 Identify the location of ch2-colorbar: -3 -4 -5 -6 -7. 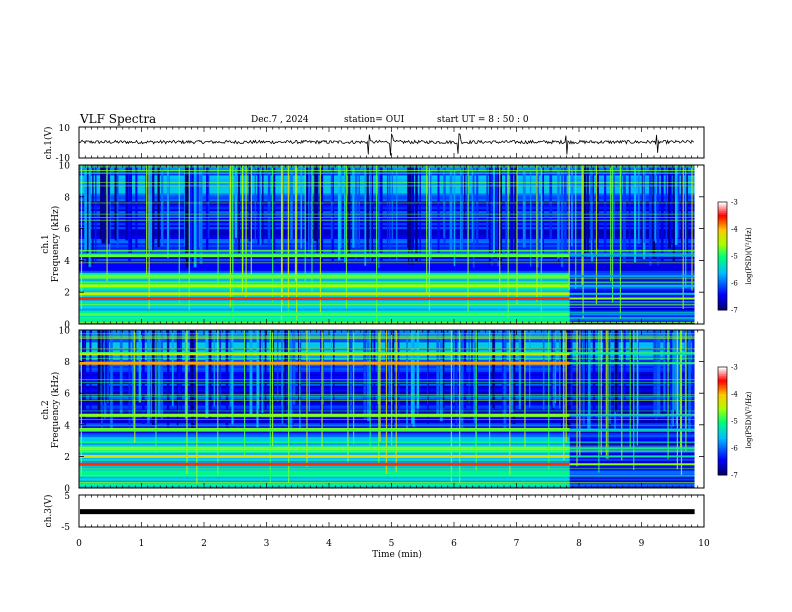
(727, 422).